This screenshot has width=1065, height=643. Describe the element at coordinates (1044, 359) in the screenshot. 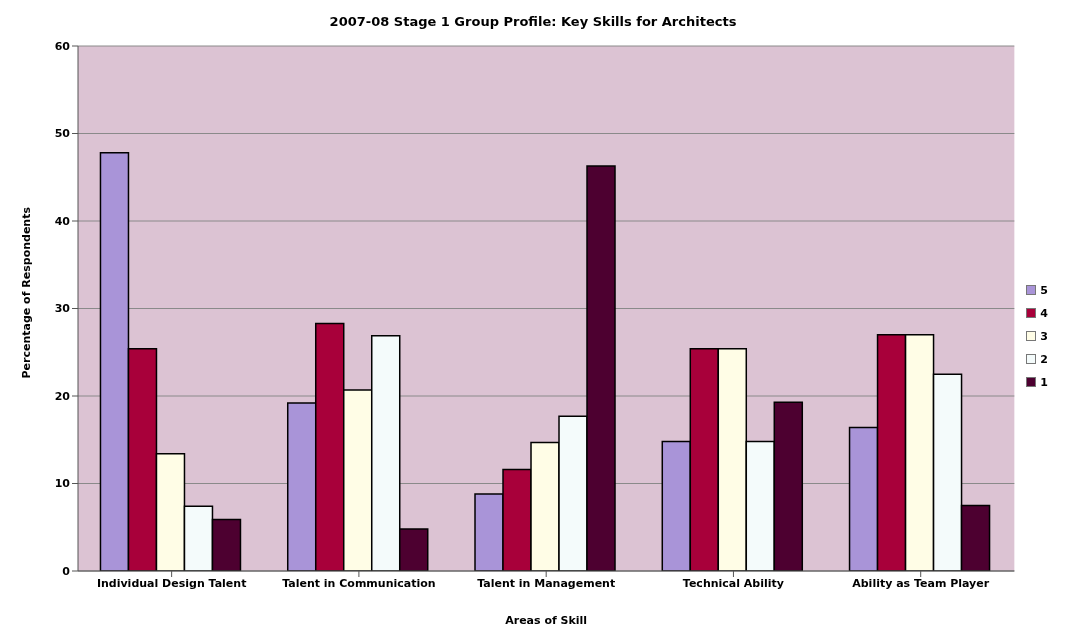

I see `legend-label: 2` at that location.